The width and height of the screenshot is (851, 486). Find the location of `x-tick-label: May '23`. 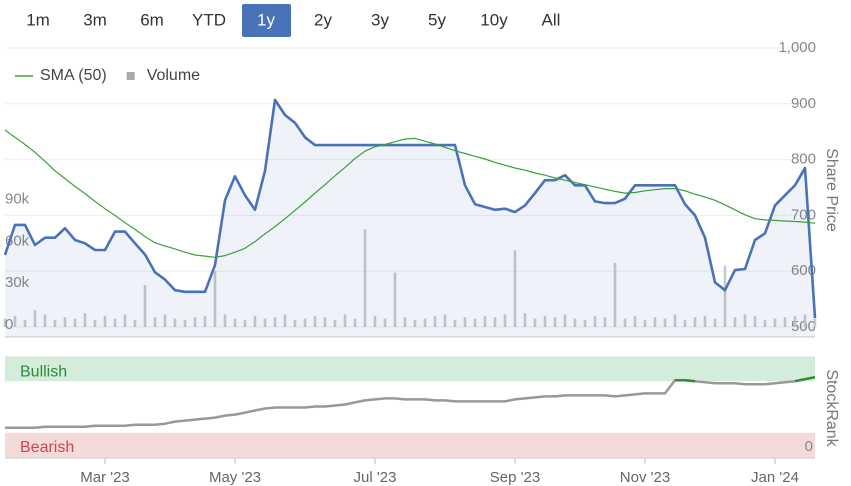

x-tick-label: May '23 is located at coordinates (235, 477).